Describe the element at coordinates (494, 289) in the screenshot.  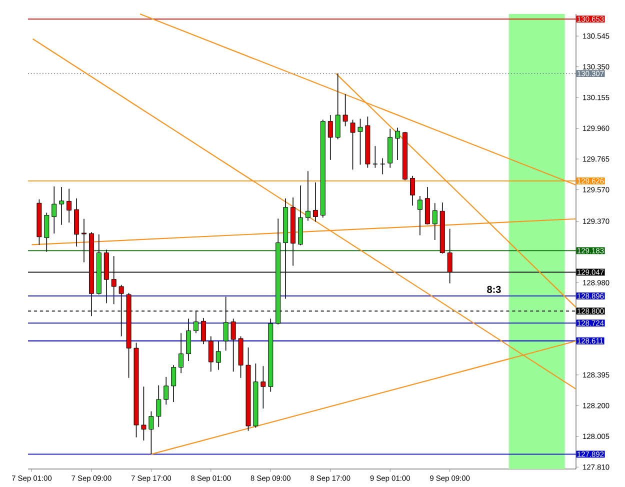
I see `annotation: 8:3` at that location.